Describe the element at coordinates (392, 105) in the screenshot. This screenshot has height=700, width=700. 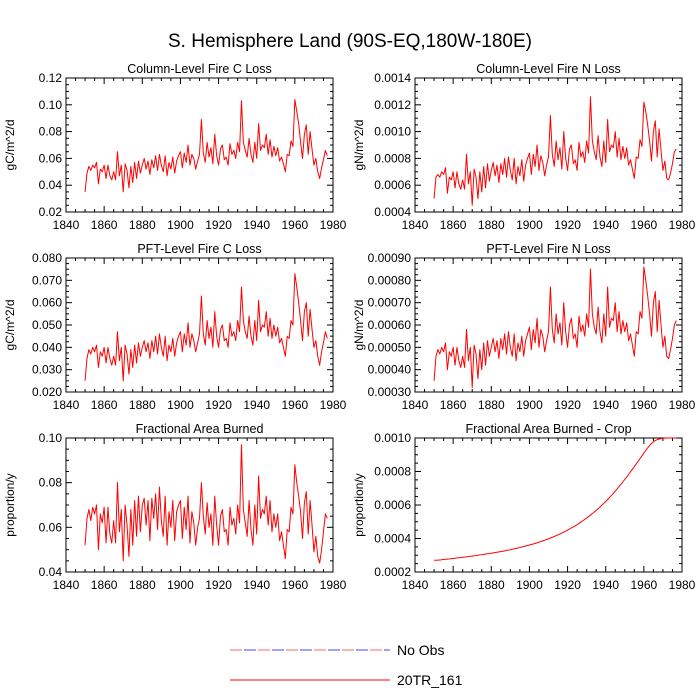
I see `y-tick-label: 0.0012` at that location.